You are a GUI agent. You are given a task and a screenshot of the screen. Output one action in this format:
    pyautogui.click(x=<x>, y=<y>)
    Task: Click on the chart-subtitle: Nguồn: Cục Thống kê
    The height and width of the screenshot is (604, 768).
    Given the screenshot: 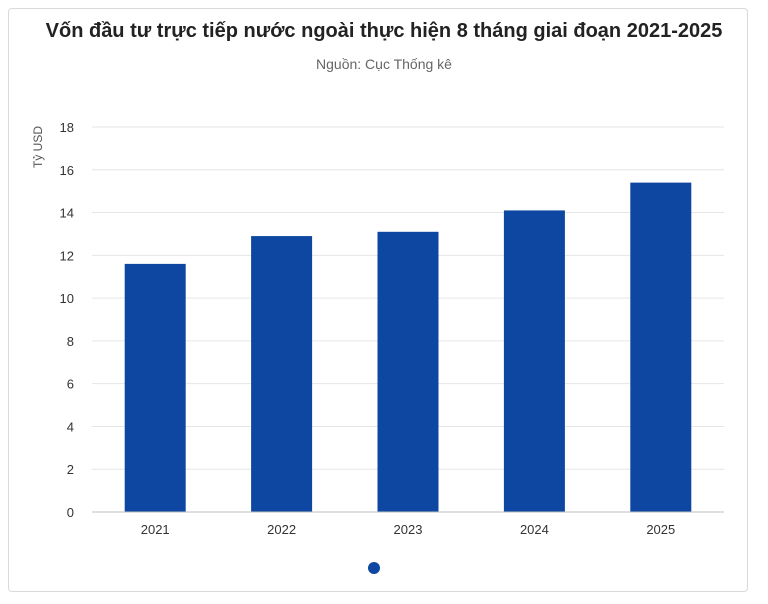 What is the action you would take?
    pyautogui.click(x=384, y=64)
    